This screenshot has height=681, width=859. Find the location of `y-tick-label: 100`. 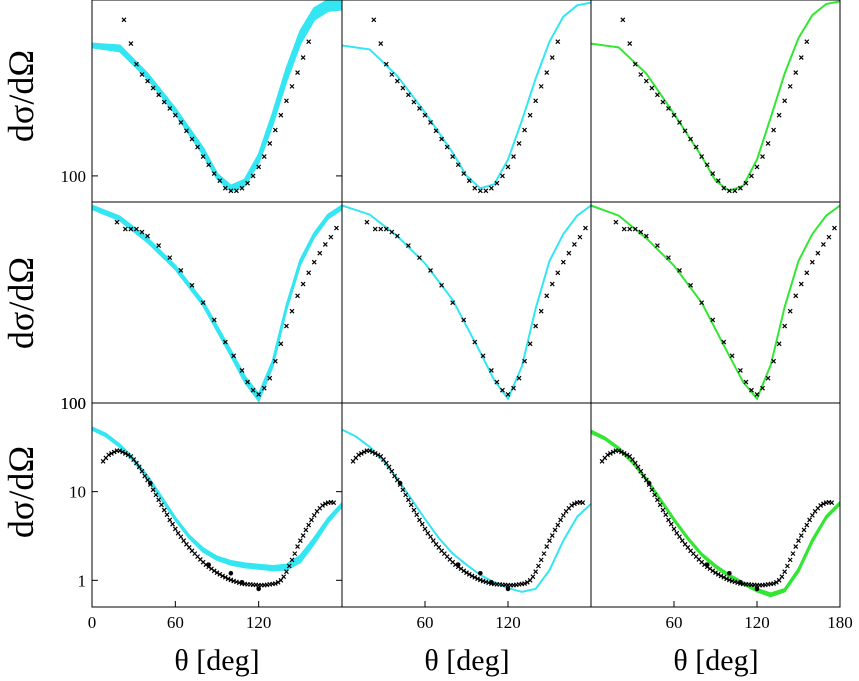

y-tick-label: 100 is located at coordinates (74, 403).